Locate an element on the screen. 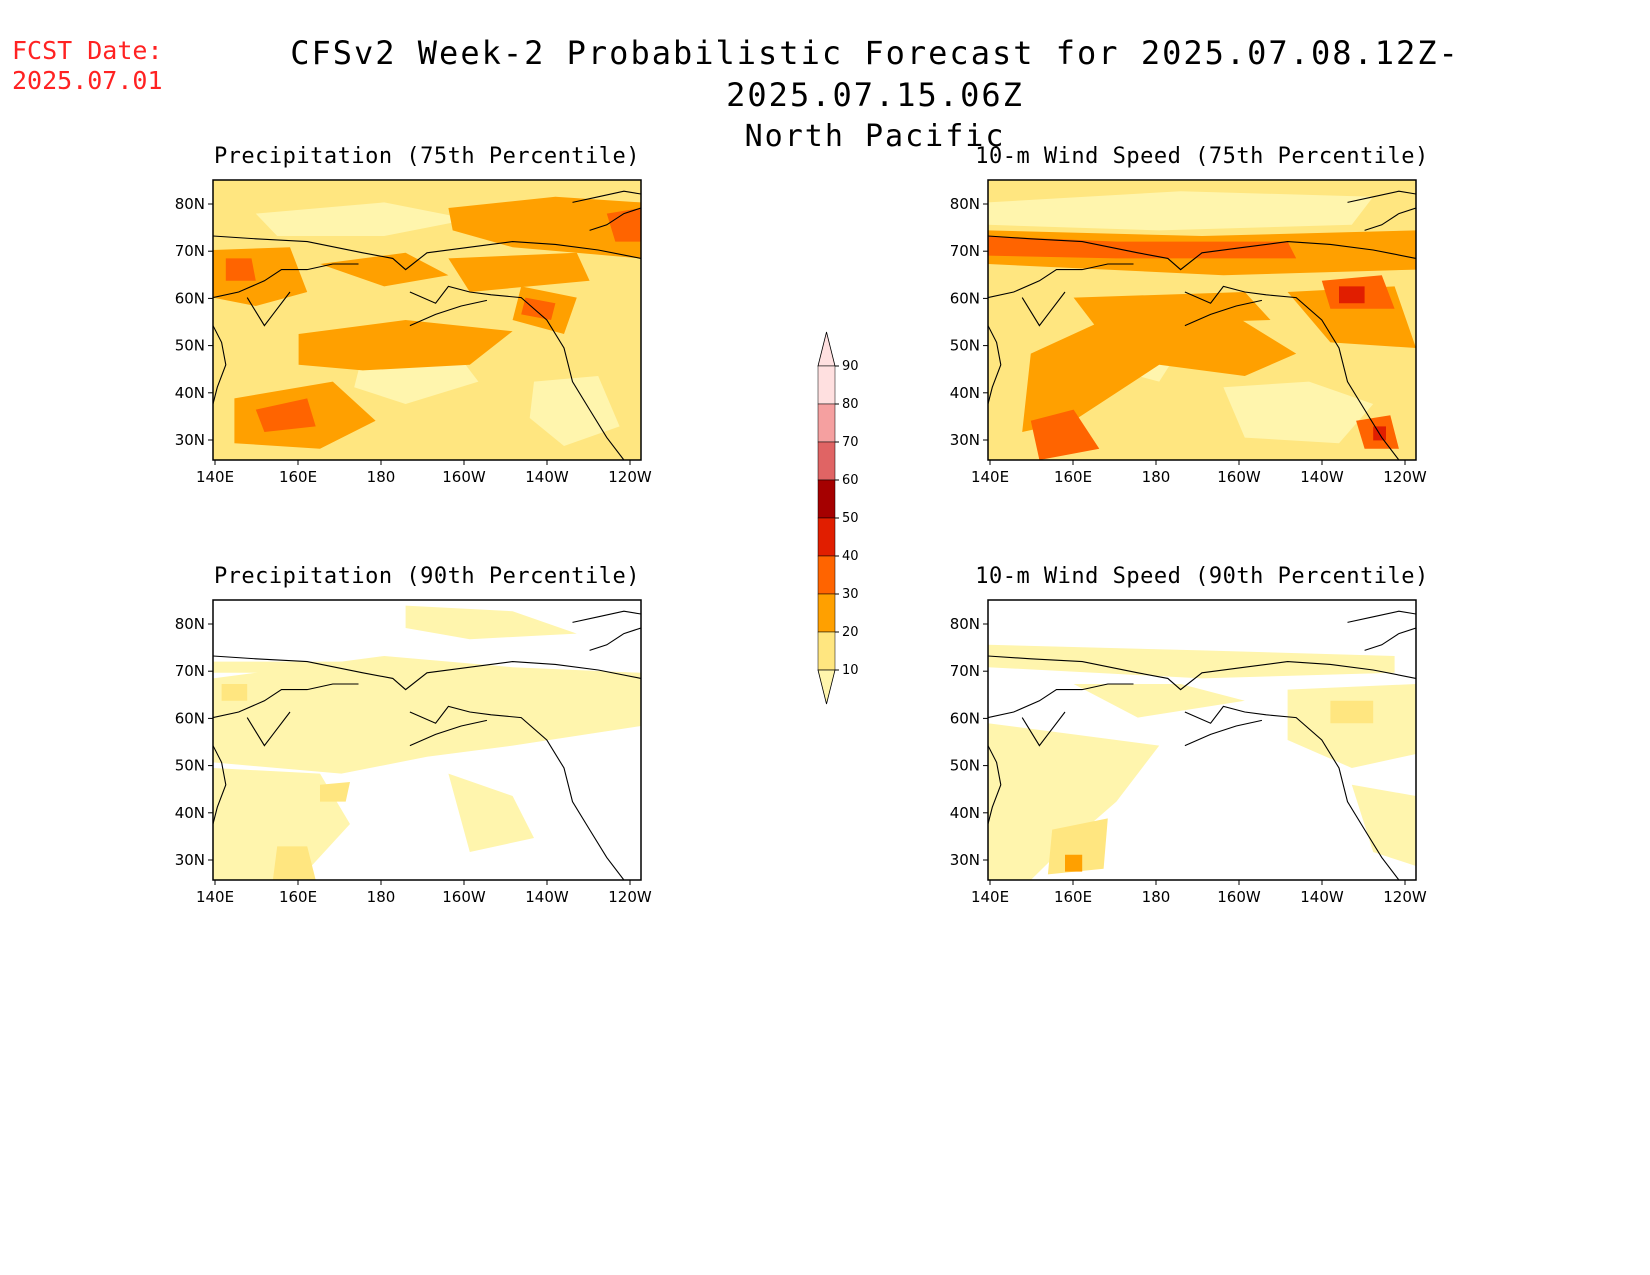 Image resolution: width=1650 pixels, height=1275 pixels. colorbar-label: 40 is located at coordinates (850, 556).